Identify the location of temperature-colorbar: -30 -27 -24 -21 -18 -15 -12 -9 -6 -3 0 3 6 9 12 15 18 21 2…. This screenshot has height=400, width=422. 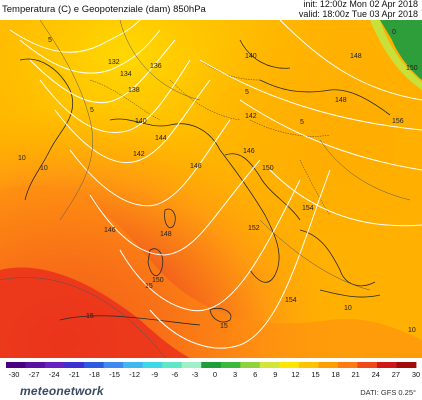
(213, 370).